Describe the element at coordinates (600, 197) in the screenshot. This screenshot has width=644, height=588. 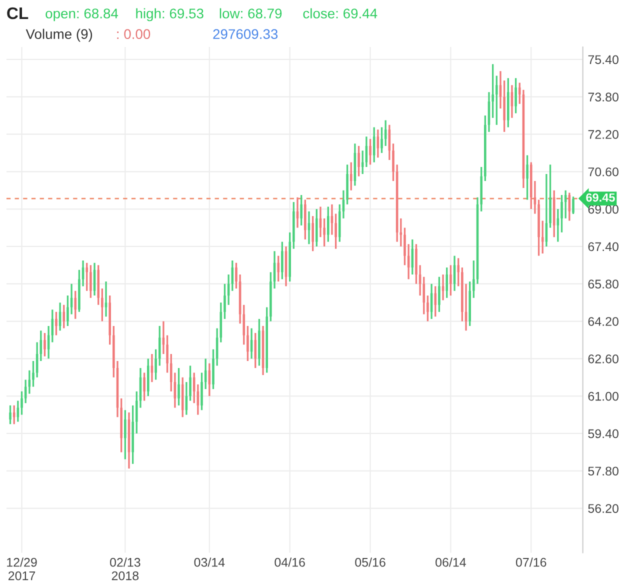
I see `ref-line-label: 69.45` at that location.